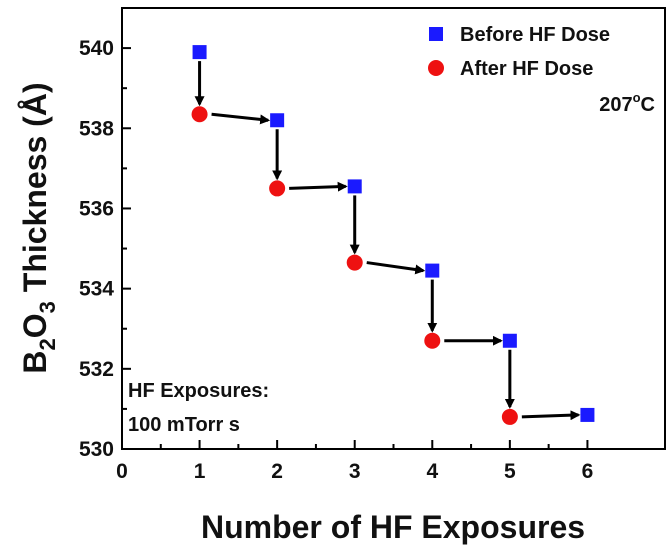 The height and width of the screenshot is (547, 672). Describe the element at coordinates (198, 408) in the screenshot. I see `exposure-note: HF Exposures: 100 mTorr s` at that location.